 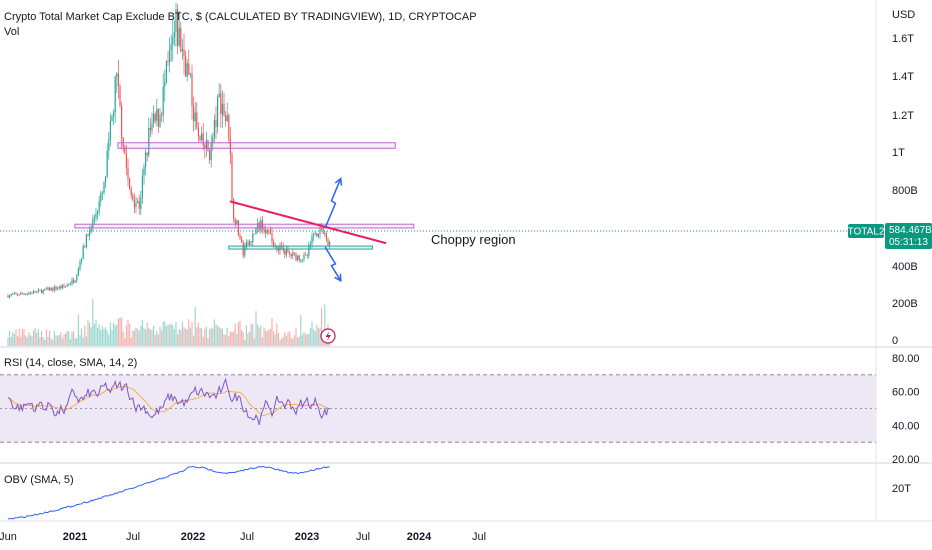 What do you see at coordinates (419, 537) in the screenshot?
I see `time-axis-tick: 2024` at bounding box center [419, 537].